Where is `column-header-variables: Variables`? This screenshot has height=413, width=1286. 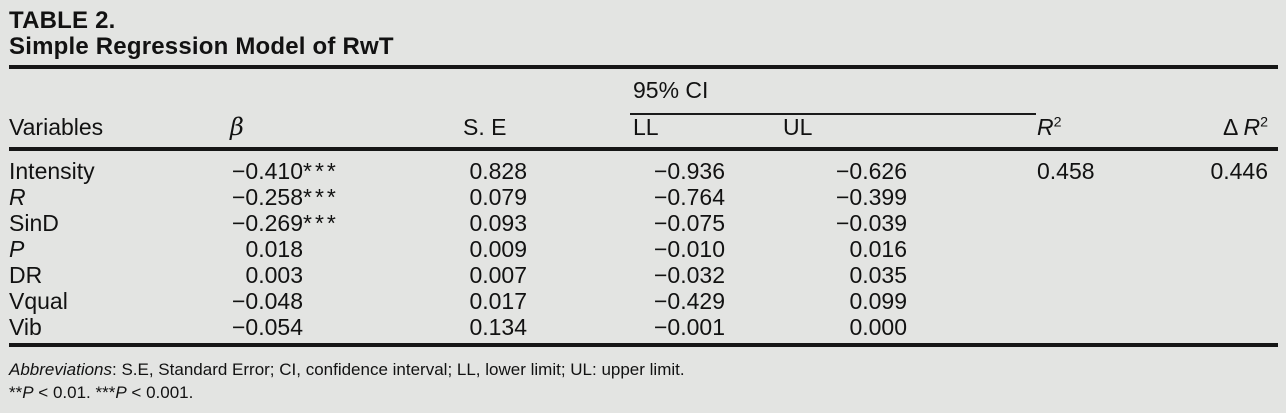 column-header-variables: Variables is located at coordinates (56, 127).